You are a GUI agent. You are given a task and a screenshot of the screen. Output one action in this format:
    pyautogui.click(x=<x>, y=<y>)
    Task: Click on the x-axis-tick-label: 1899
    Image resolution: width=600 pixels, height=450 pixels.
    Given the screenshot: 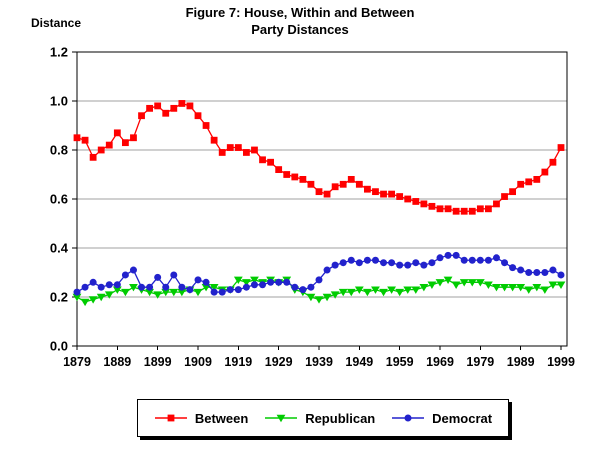 What is the action you would take?
    pyautogui.click(x=158, y=362)
    